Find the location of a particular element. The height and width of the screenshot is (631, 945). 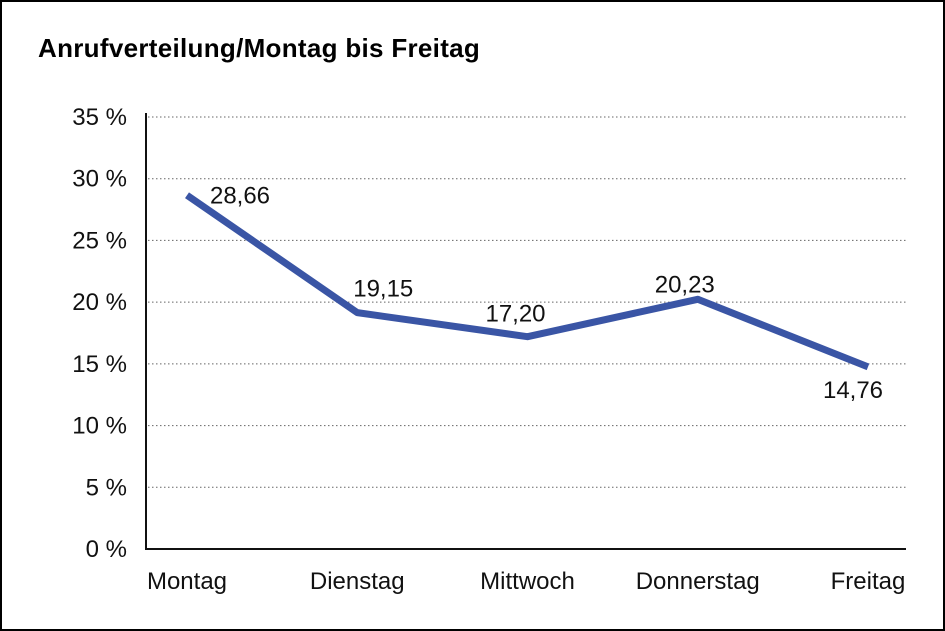

y-tick-label: 20 % is located at coordinates (99, 302).